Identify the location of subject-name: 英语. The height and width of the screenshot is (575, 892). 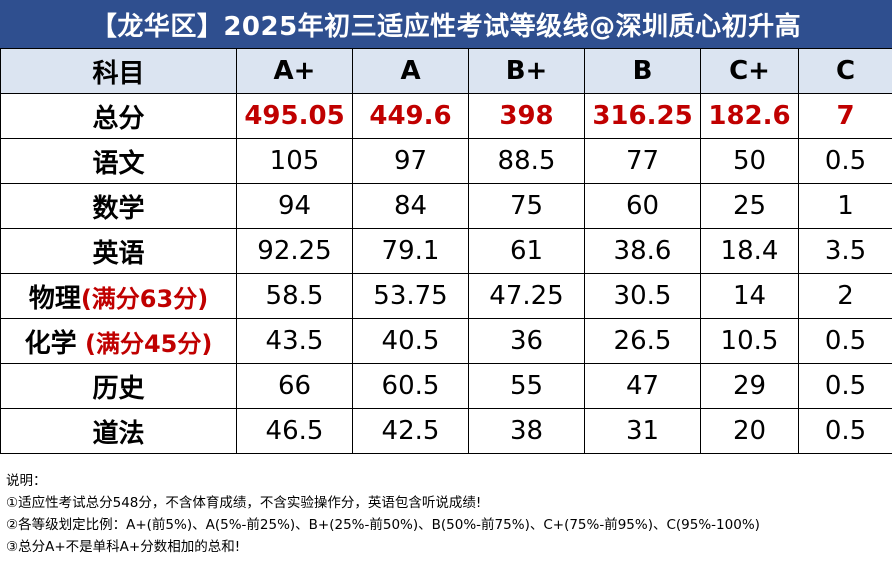
(118, 253).